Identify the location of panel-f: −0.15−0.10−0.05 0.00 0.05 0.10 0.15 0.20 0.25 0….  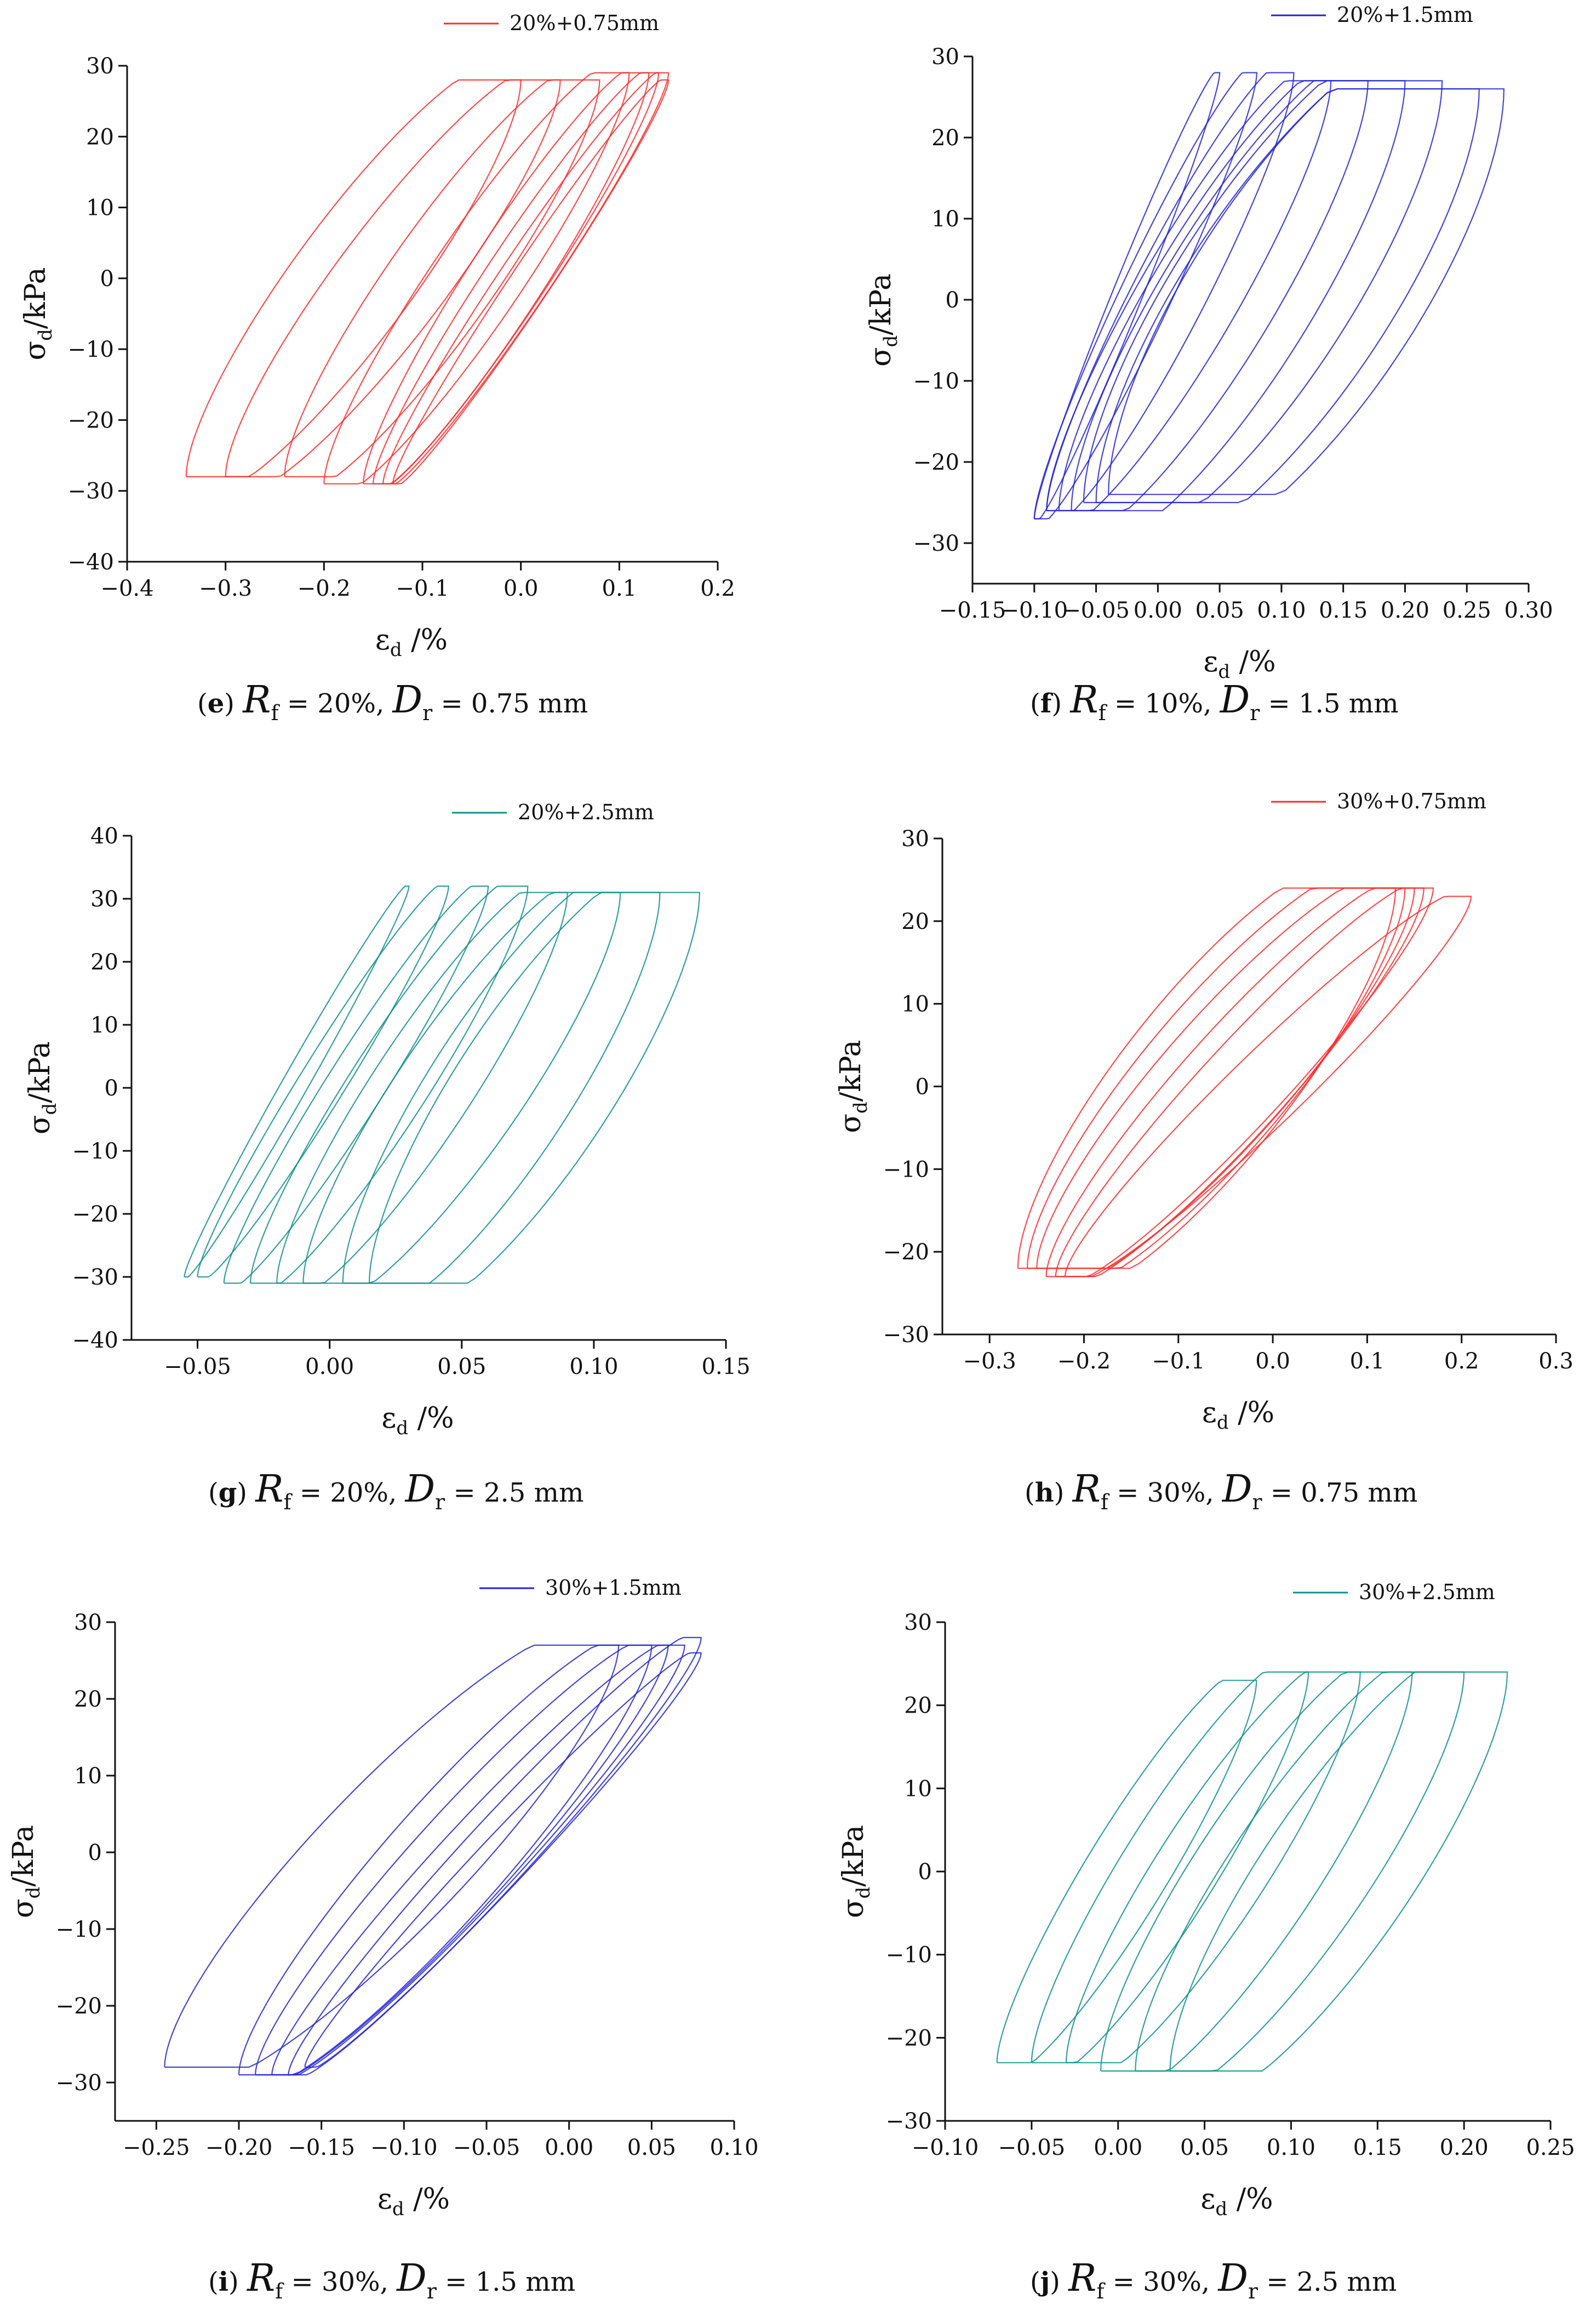
(1209, 364).